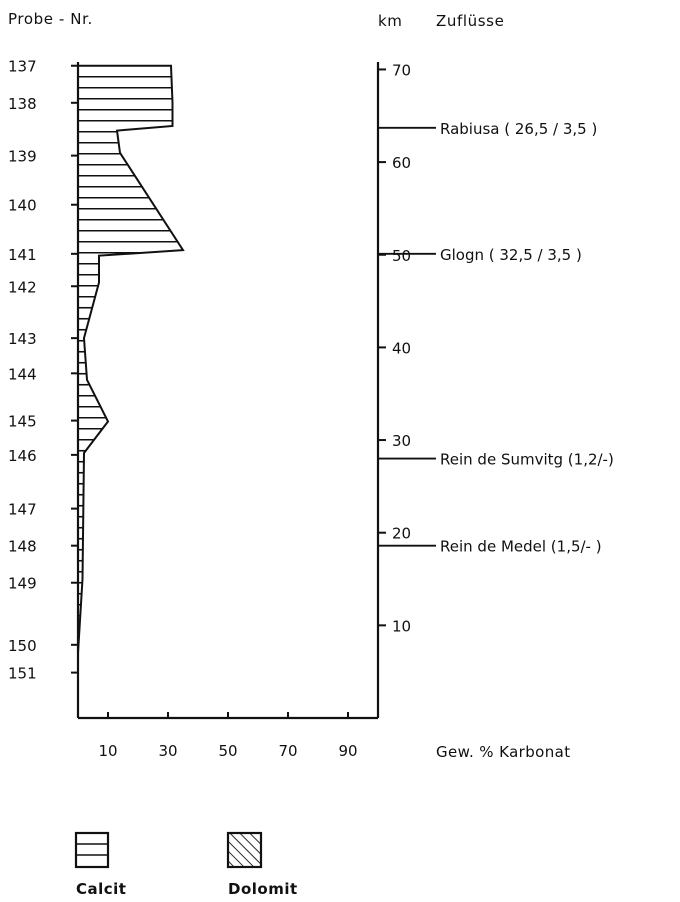  Describe the element at coordinates (401, 348) in the screenshot. I see `km-label: 40` at that location.